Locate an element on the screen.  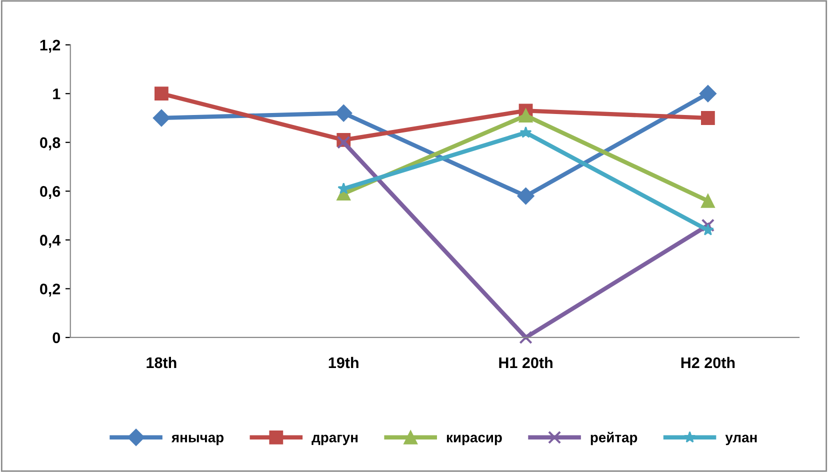
legend-label: улан is located at coordinates (741, 440).